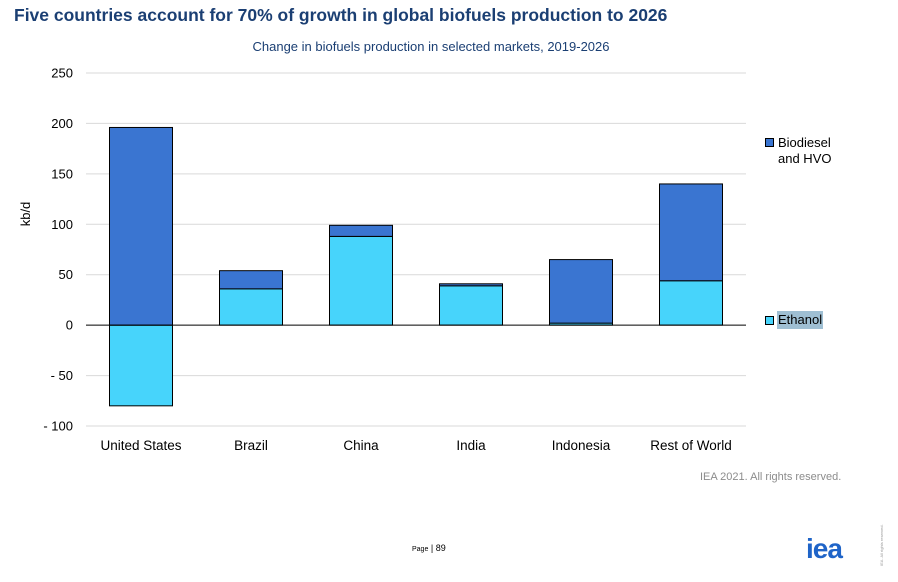 The height and width of the screenshot is (582, 898). I want to click on y-tick-label: 200, so click(62, 123).